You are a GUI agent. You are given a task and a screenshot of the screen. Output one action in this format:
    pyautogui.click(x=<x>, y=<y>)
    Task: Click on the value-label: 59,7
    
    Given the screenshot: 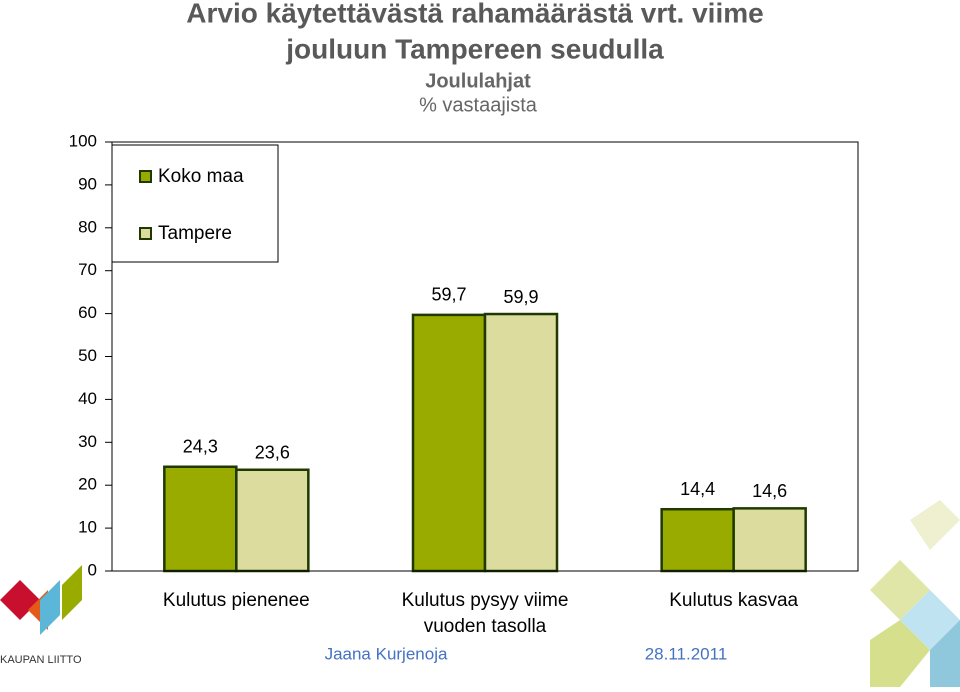 What is the action you would take?
    pyautogui.click(x=448, y=295)
    